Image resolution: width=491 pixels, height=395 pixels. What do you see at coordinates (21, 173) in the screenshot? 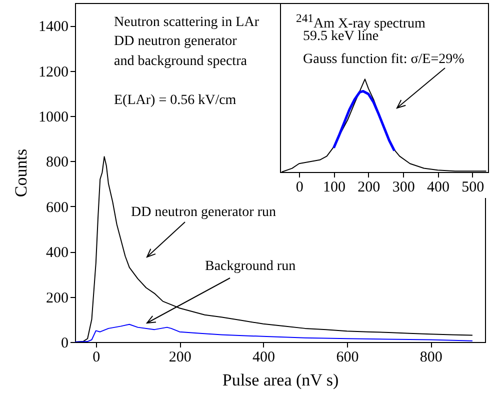
I see `y-axis-title: Counts` at bounding box center [21, 173].